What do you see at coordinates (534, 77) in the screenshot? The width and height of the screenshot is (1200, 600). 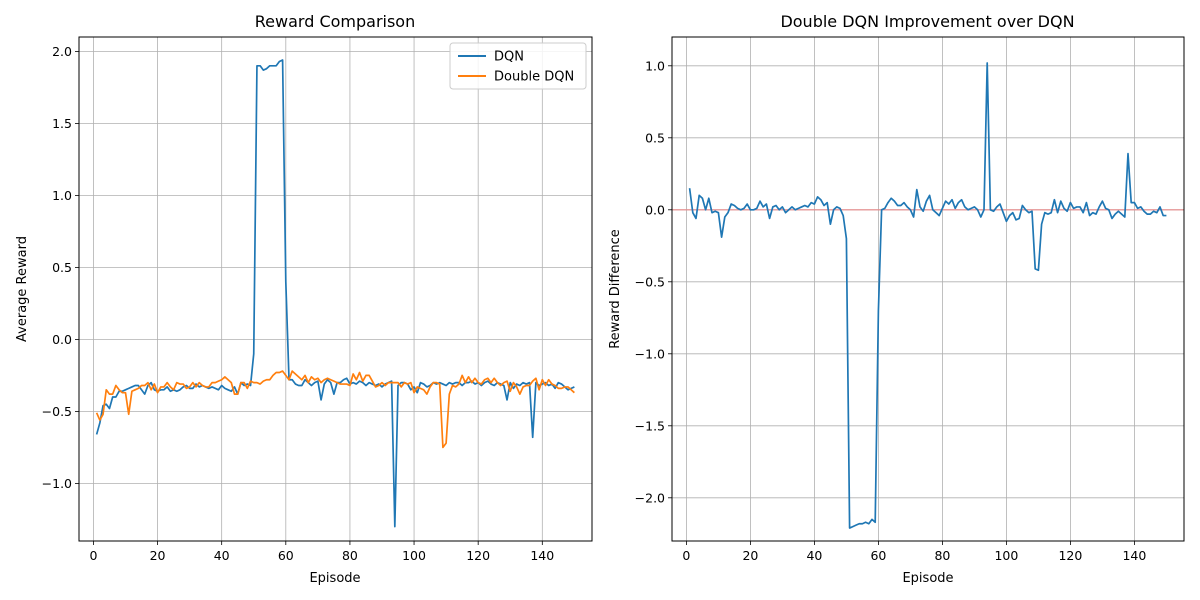 I see `legend-label-double-dqn: Double DQN` at bounding box center [534, 77].